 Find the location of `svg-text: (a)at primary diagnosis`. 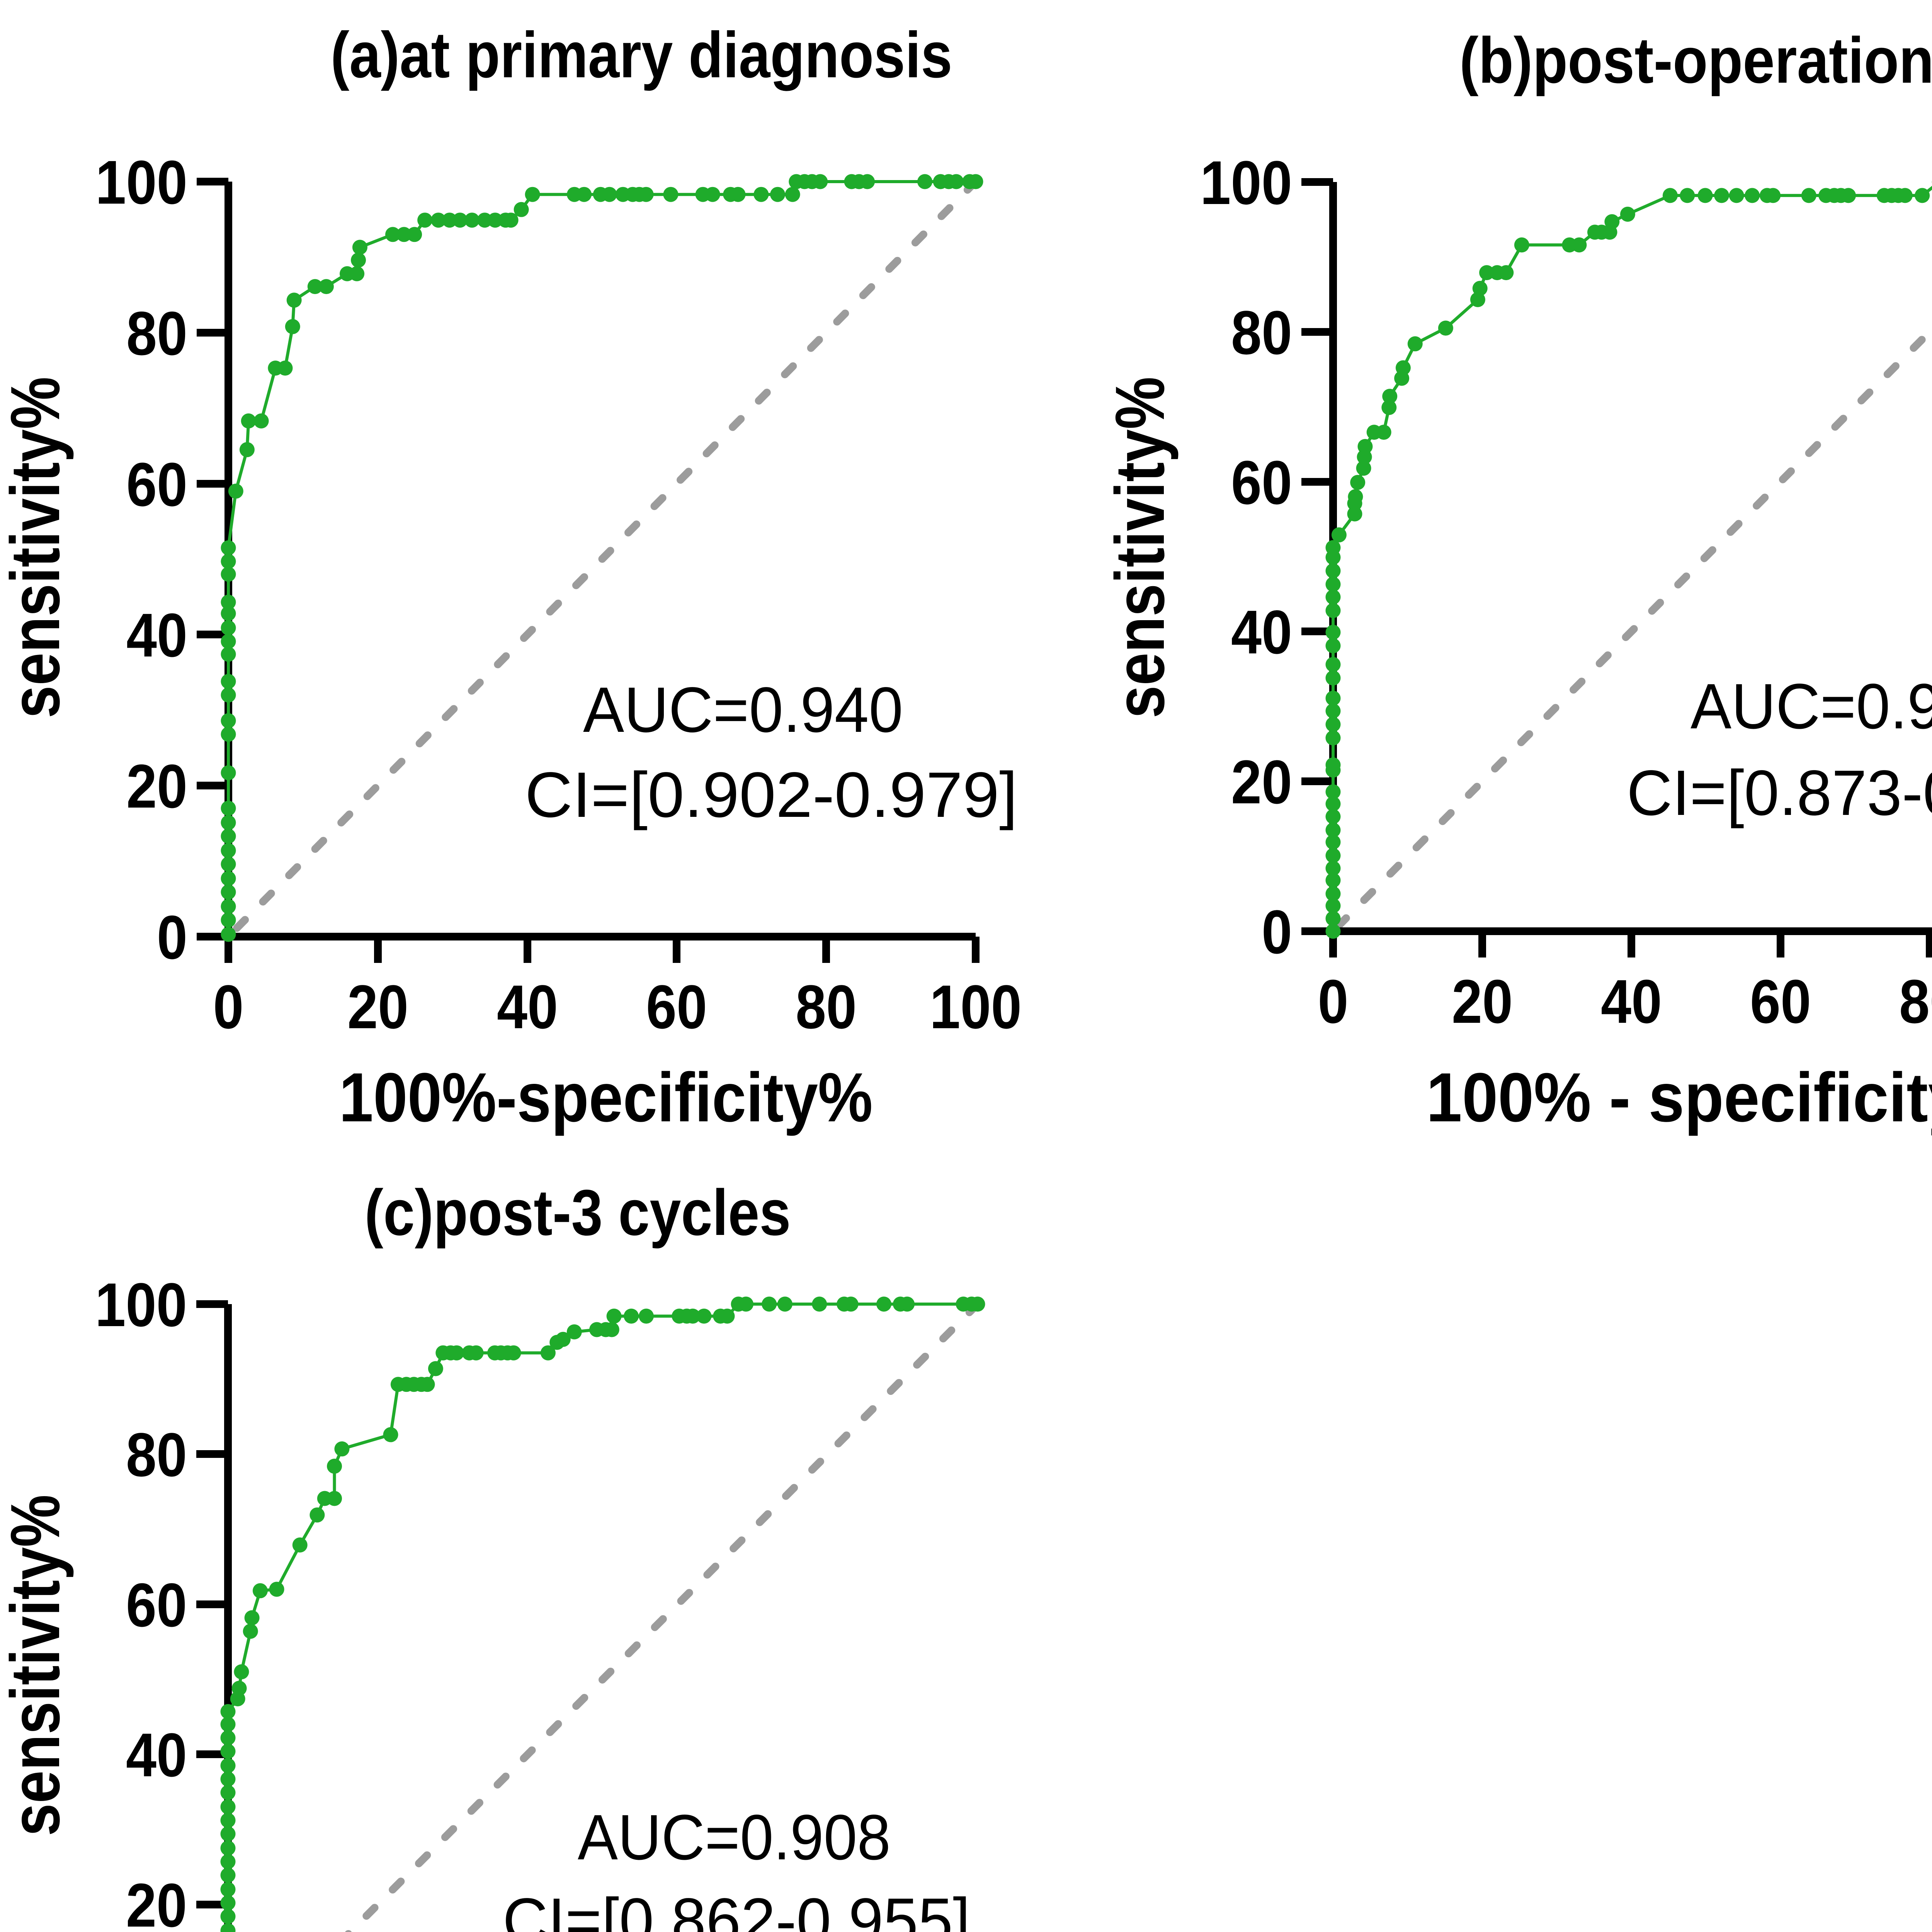

svg-text: (a)at primary diagnosis is located at coordinates (642, 55).